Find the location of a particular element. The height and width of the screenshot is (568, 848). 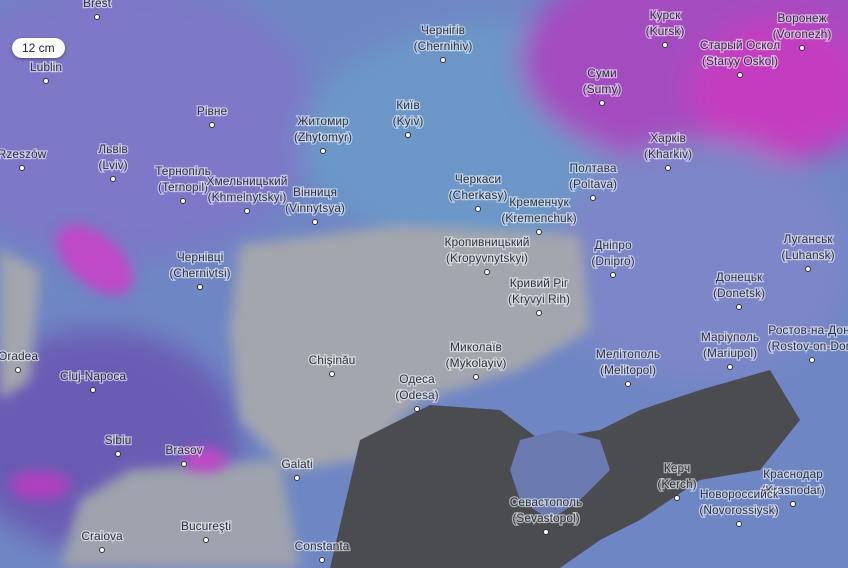

city-name: Полтава is located at coordinates (593, 168).